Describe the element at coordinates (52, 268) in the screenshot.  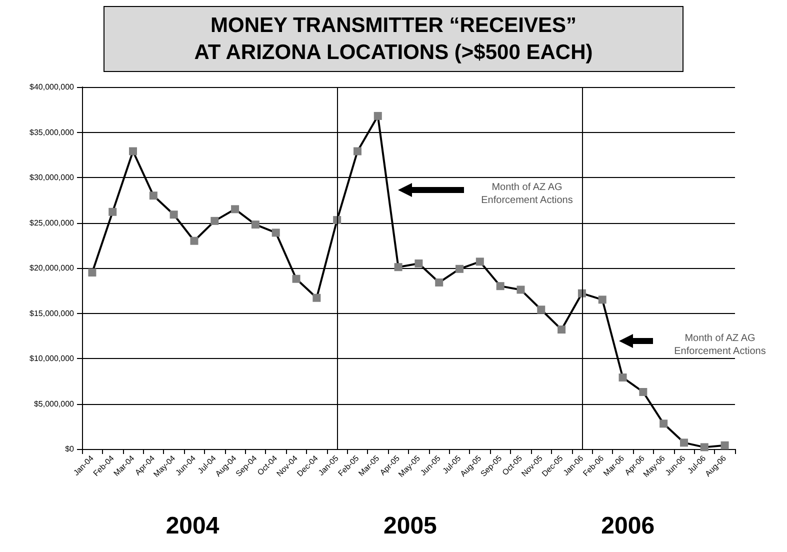
I see `y-tick-label: $20,000,000` at that location.